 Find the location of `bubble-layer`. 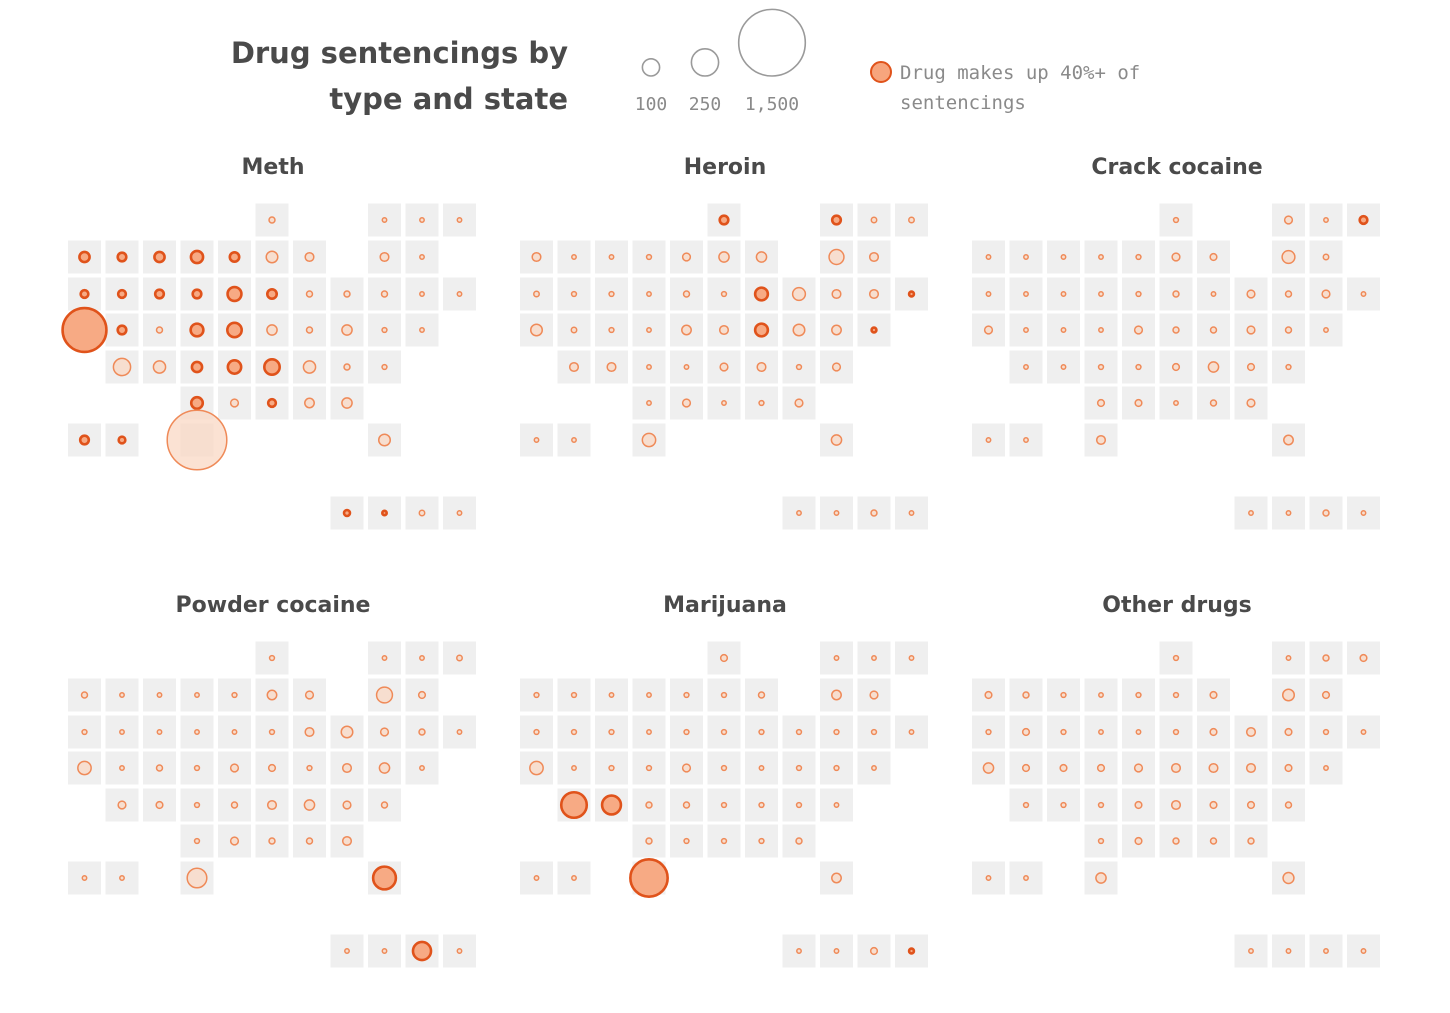

bubble-layer is located at coordinates (1175, 803).